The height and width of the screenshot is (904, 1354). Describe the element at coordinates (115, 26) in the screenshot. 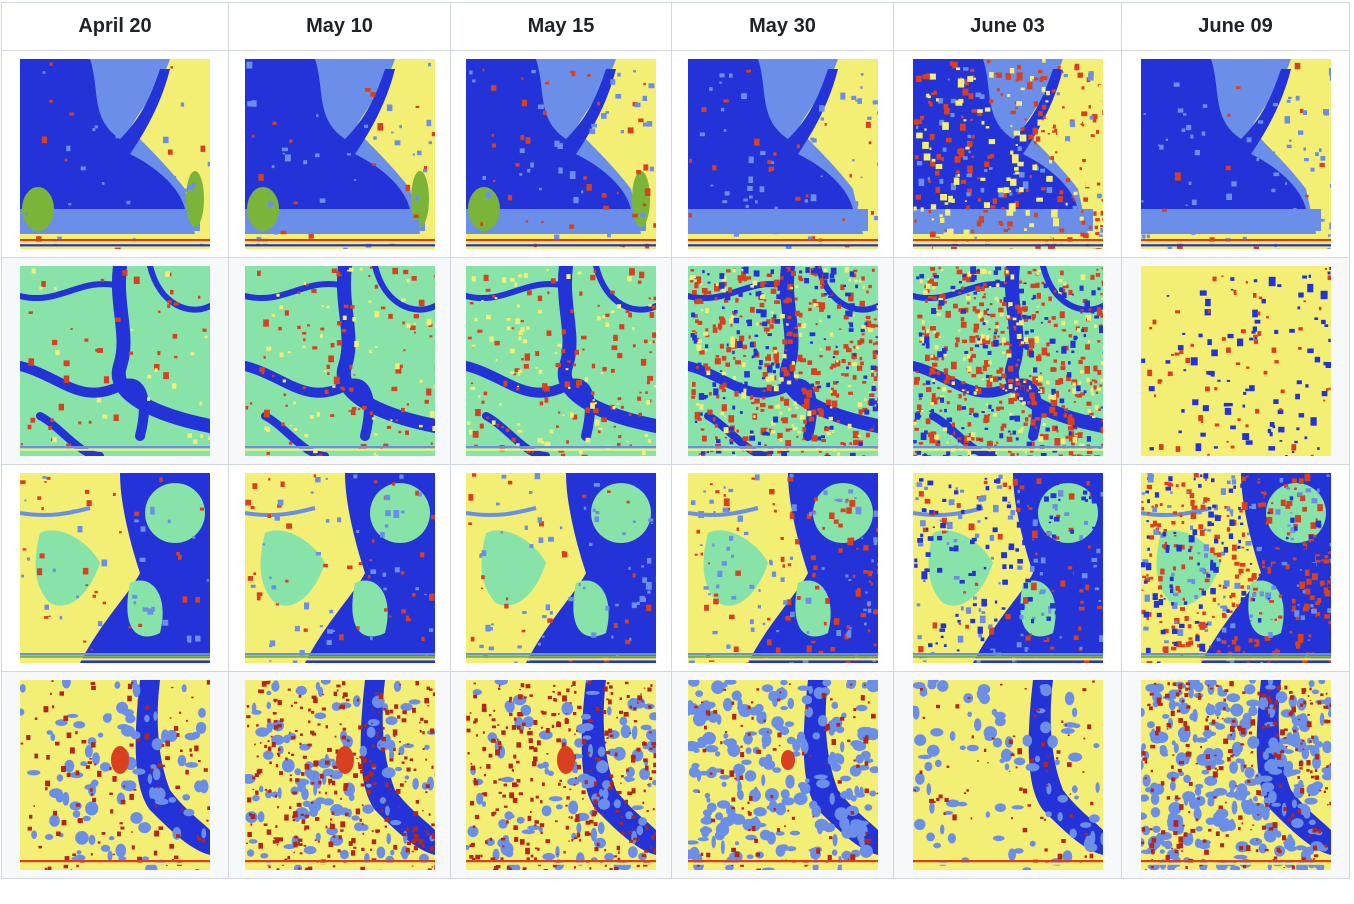

I see `column-header-april-20: April 20` at that location.